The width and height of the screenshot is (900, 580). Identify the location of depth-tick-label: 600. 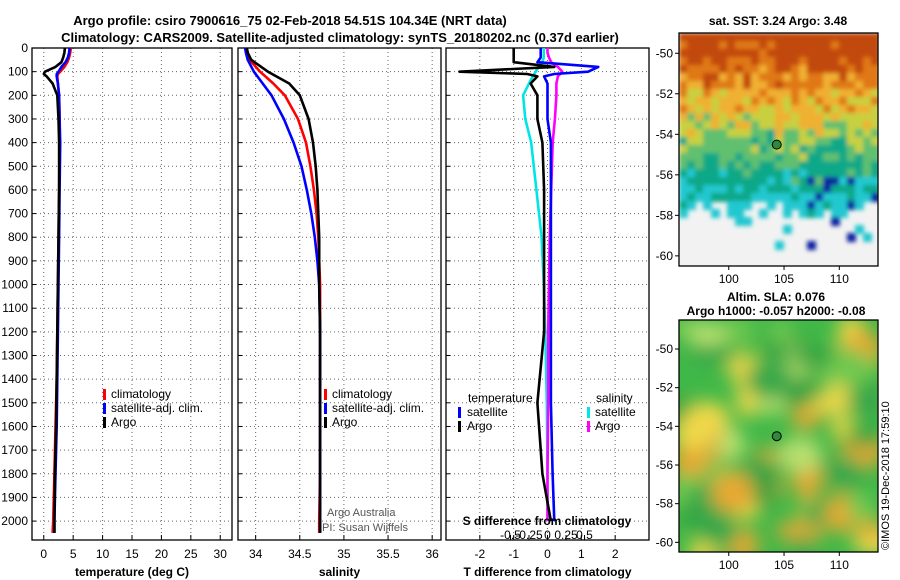
(18, 190).